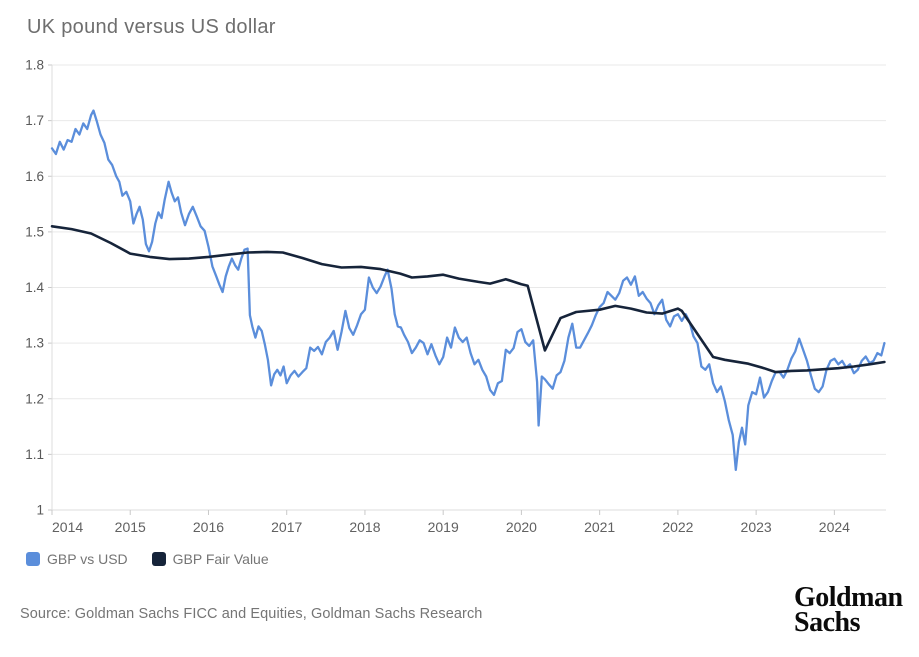  Describe the element at coordinates (67, 527) in the screenshot. I see `x-tick-label: 2014` at that location.